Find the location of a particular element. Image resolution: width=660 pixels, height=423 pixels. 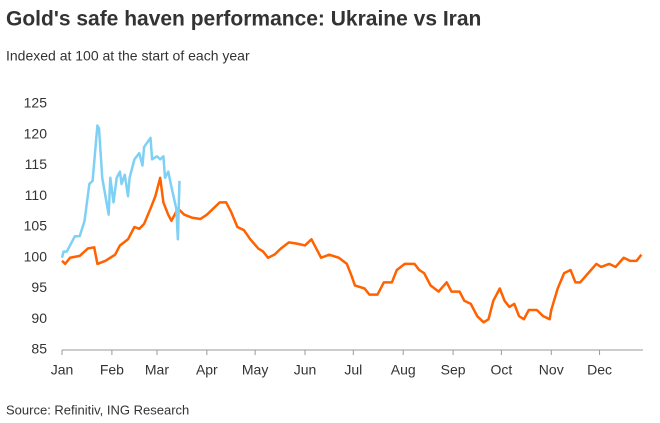

y-tick-label: 120 is located at coordinates (36, 133).